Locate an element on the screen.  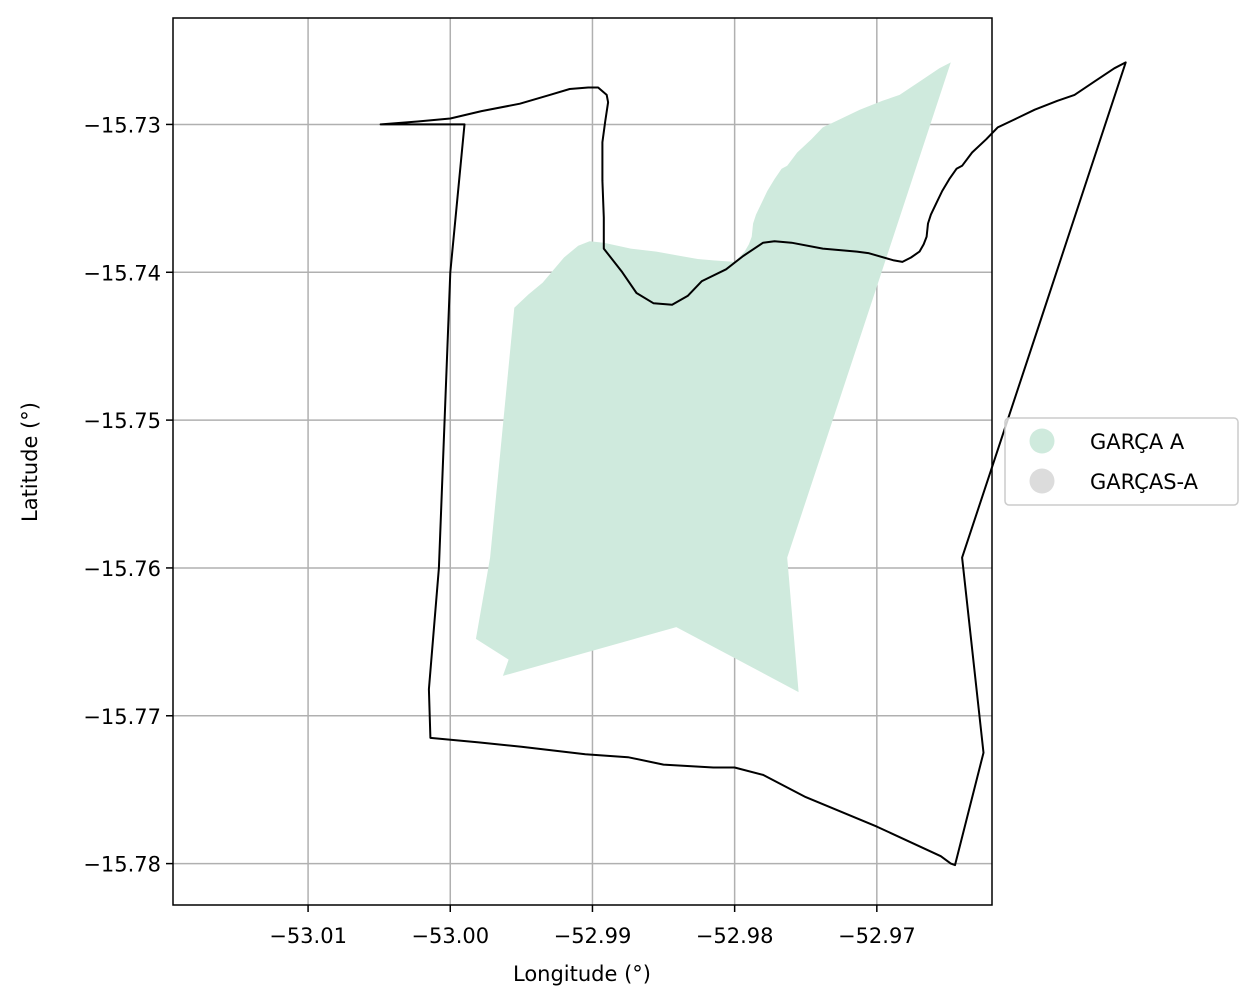
legend-label-garcas-a: GARÇAS-A is located at coordinates (1144, 482).